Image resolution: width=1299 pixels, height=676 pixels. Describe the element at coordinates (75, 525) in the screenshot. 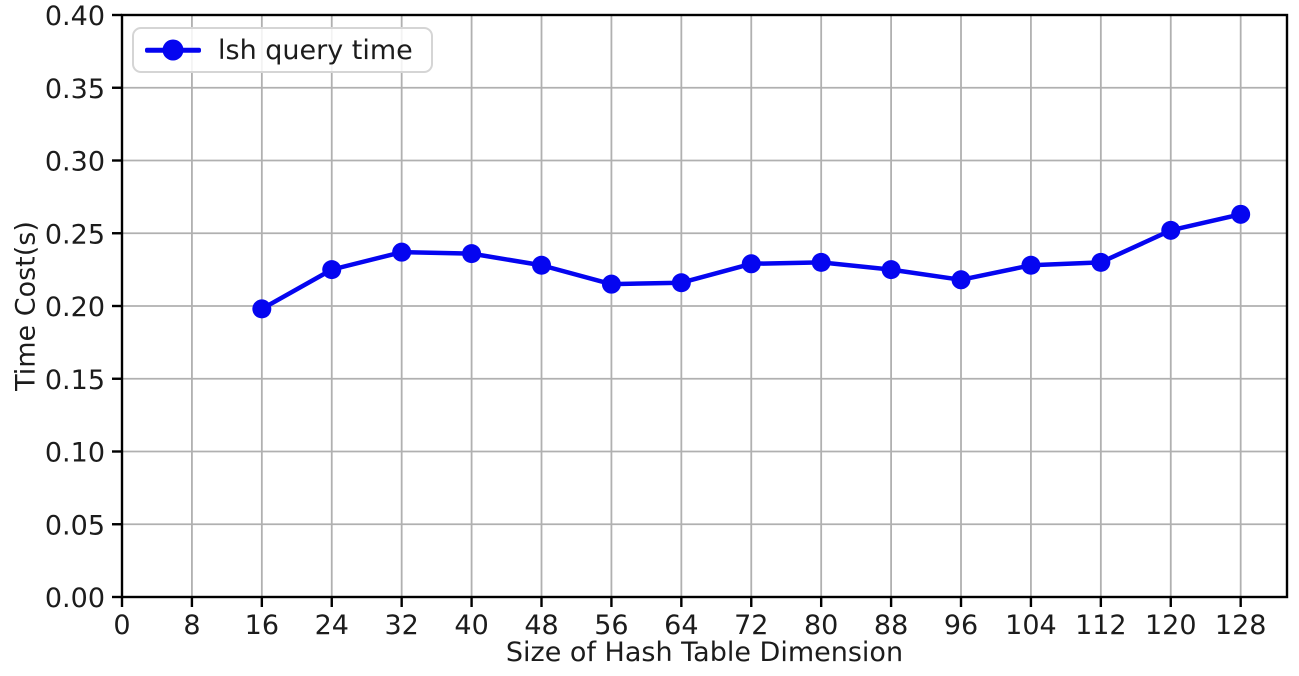

I see `y-tick-label: 0.05` at that location.